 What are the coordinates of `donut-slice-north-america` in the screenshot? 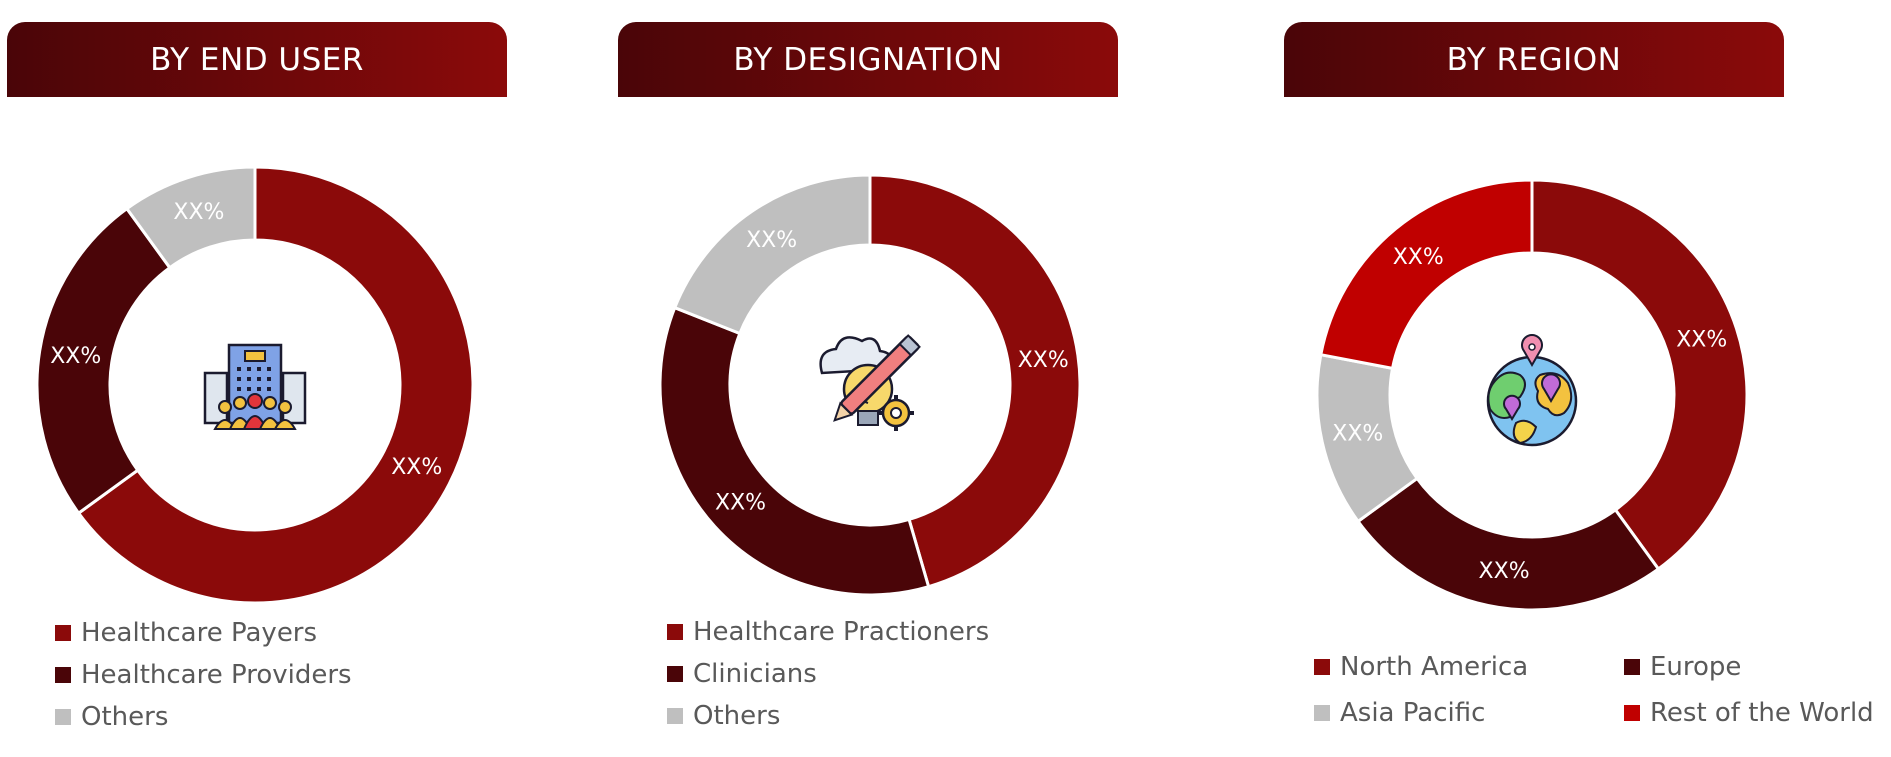 It's located at (1639, 375).